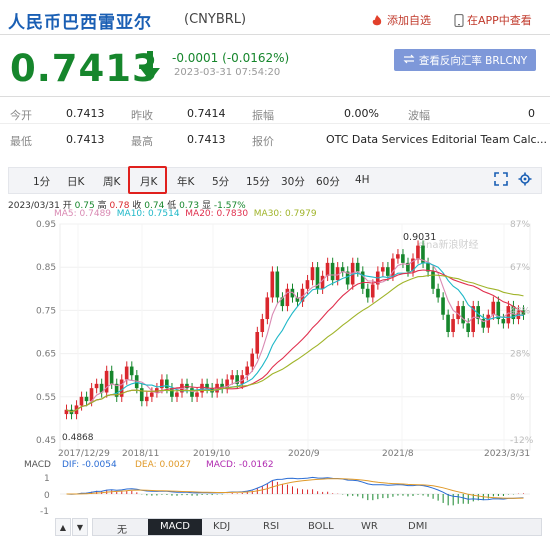 This screenshot has width=550, height=542. I want to click on symbol-code: (CNYBRL), so click(215, 19).